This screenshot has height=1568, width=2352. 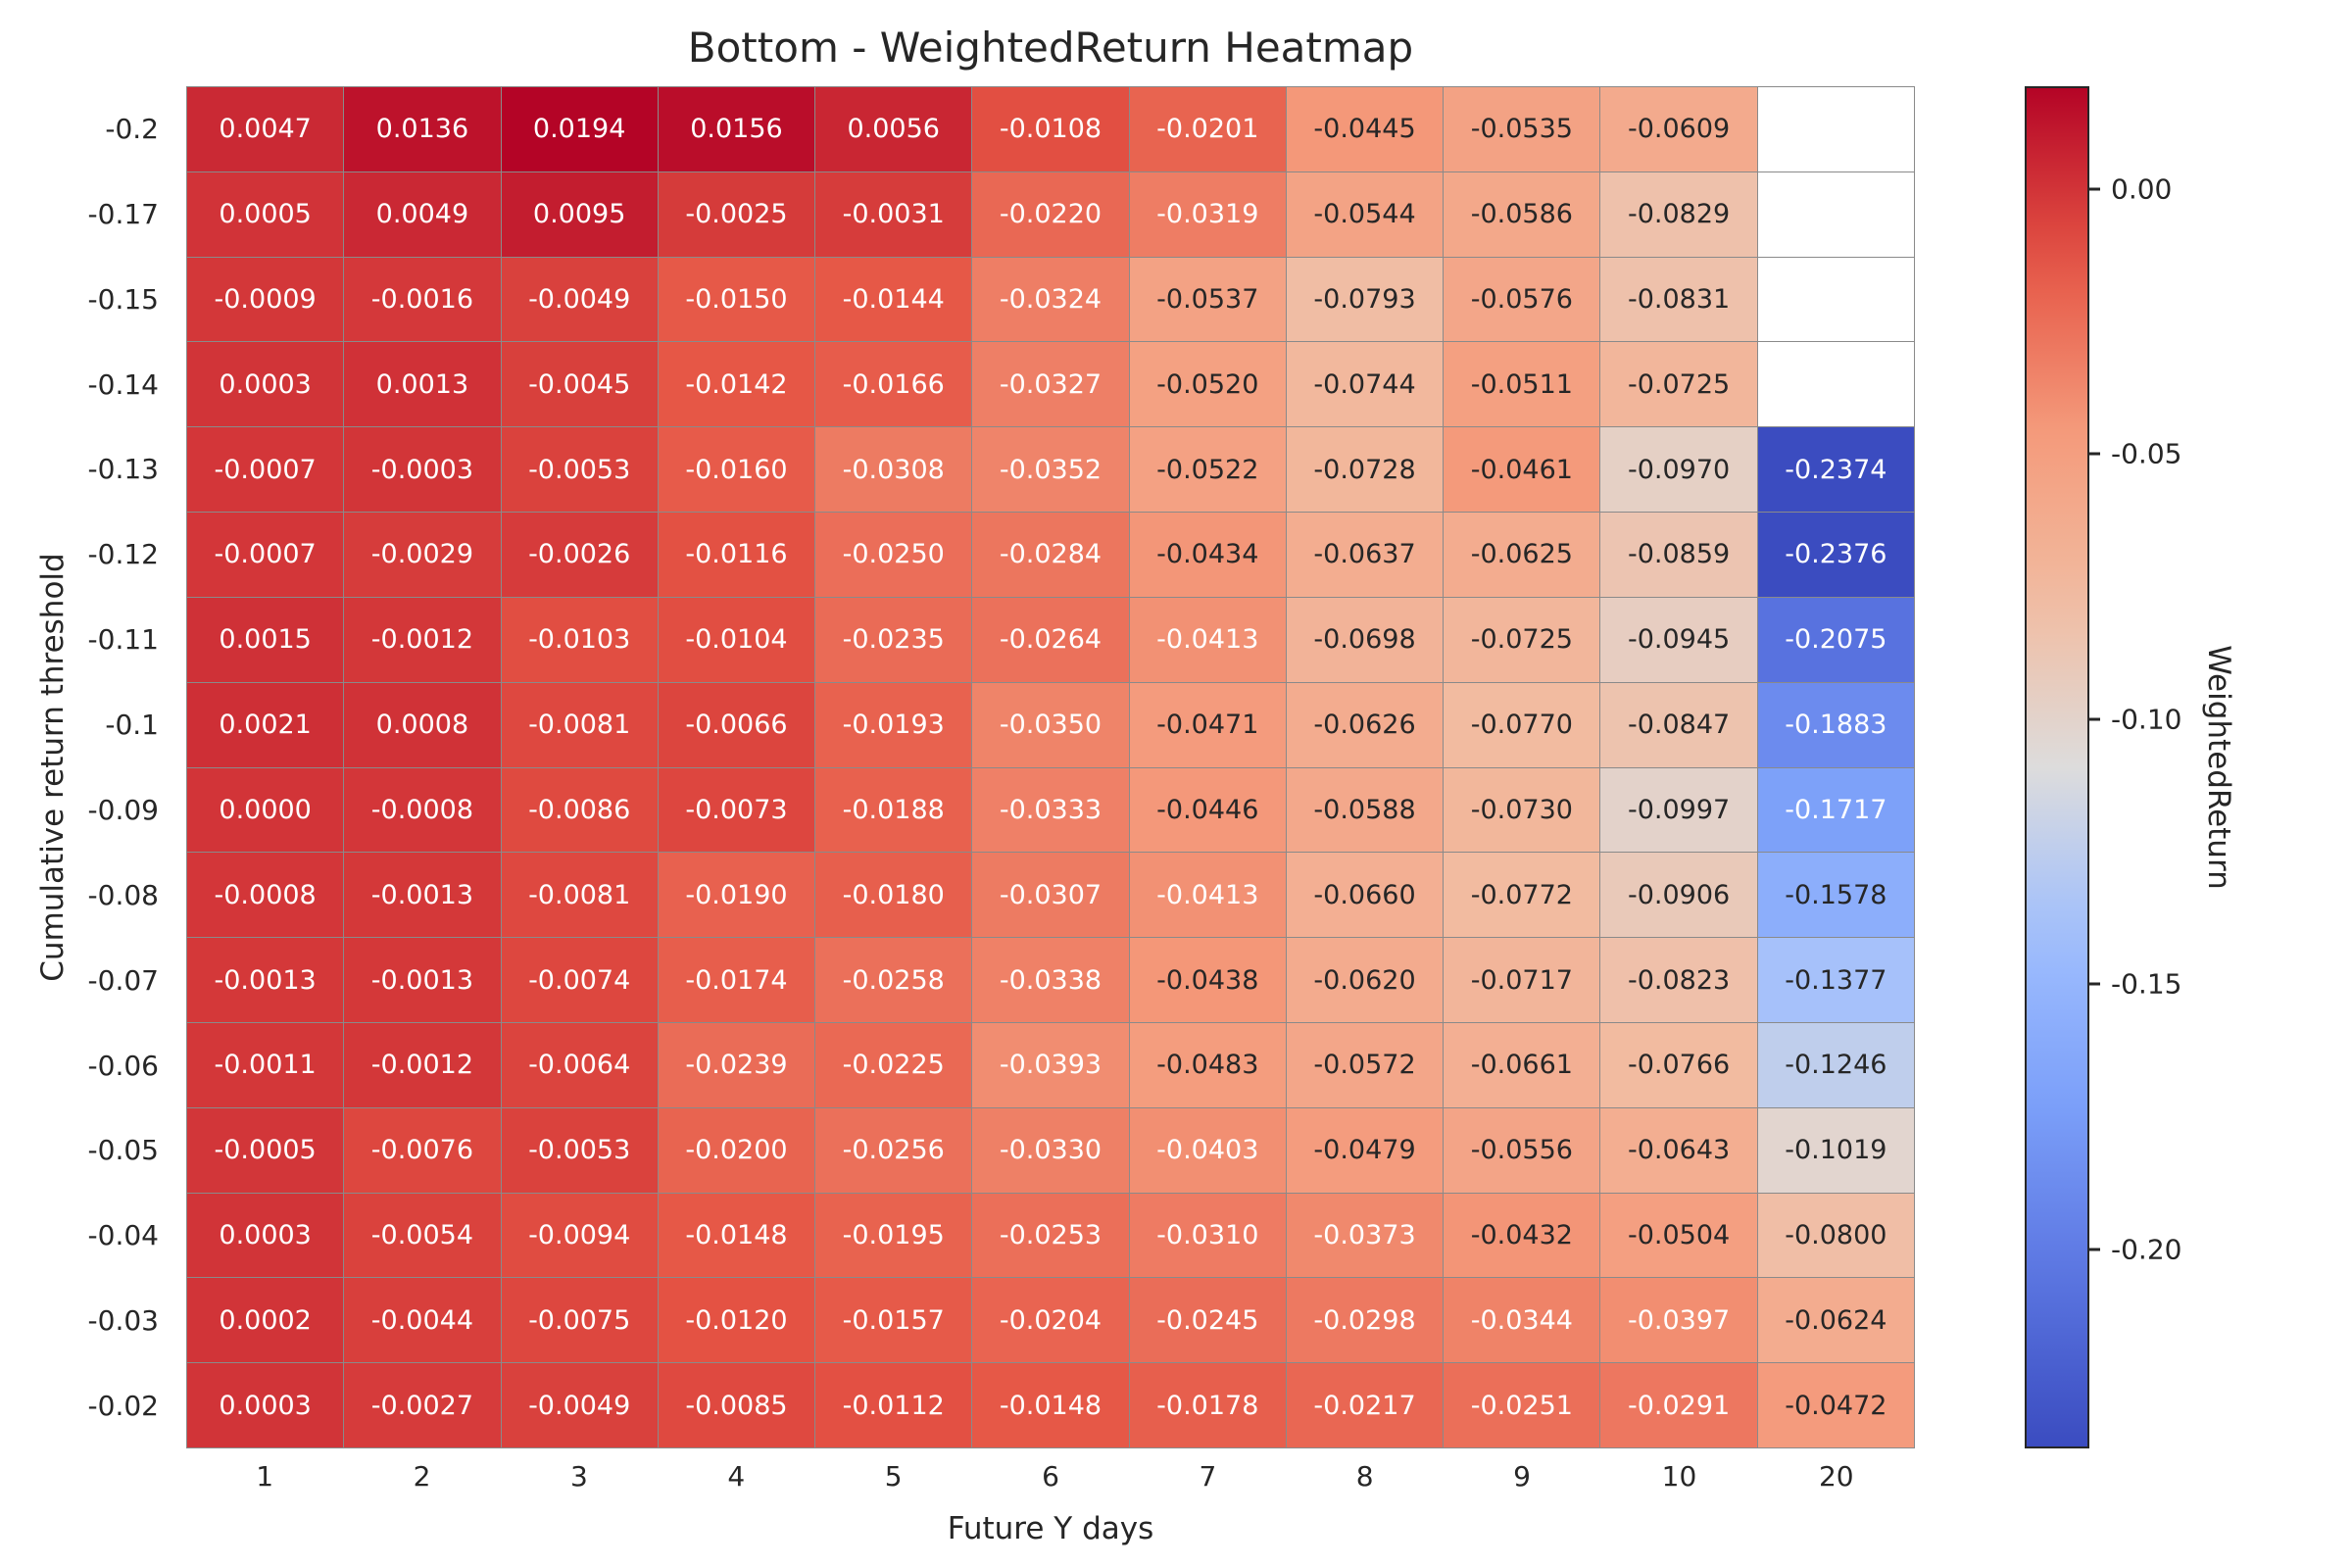 What do you see at coordinates (1365, 129) in the screenshot?
I see `heatmap-cell: -0.0445` at bounding box center [1365, 129].